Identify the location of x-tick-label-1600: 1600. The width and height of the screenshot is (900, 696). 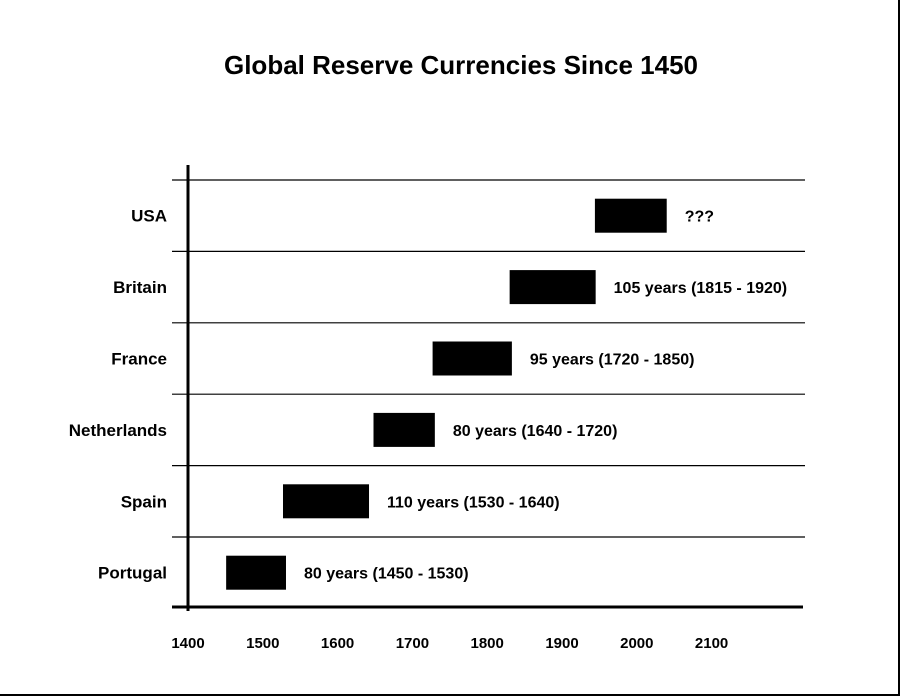
(337, 643).